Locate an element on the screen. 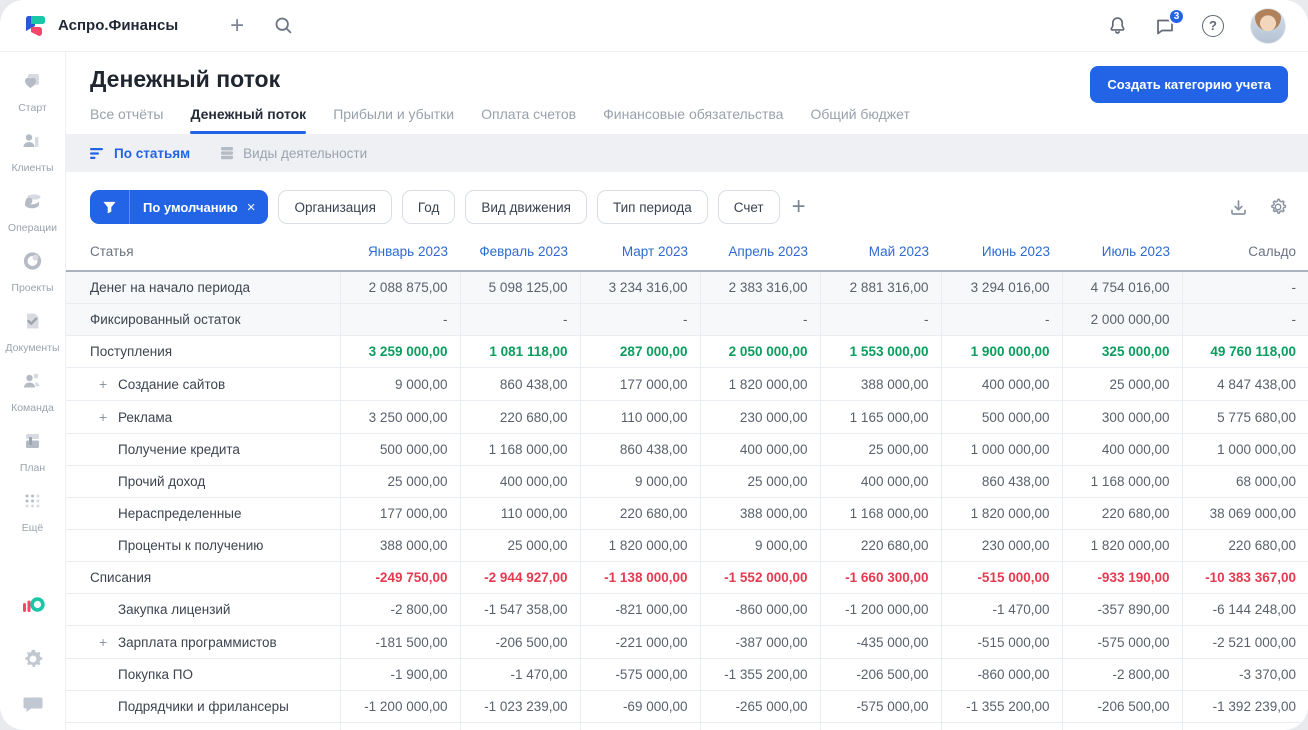 The image size is (1308, 730). article-cell: Подрядчики и фрилансеры is located at coordinates (203, 706).